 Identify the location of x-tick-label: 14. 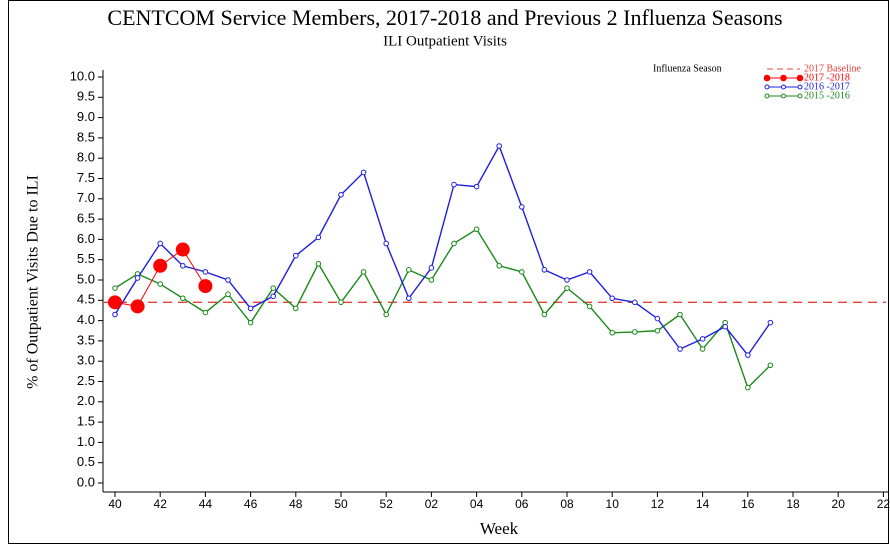
(703, 504).